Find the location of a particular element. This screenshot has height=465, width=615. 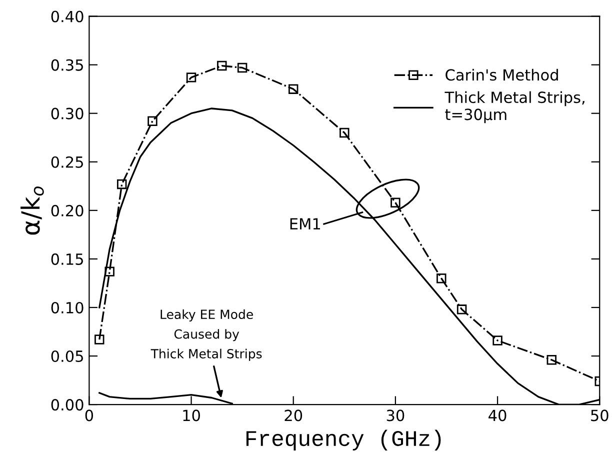

x-tick-label: 20 is located at coordinates (293, 416).